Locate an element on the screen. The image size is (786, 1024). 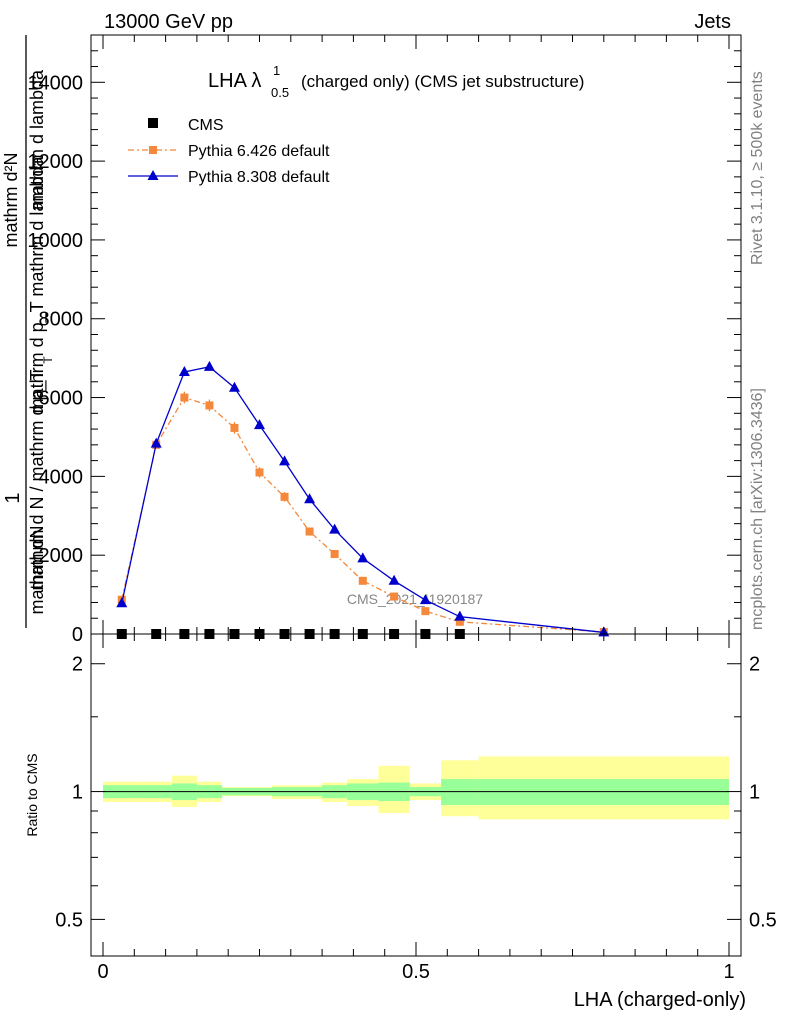
process-label: Jets is located at coordinates (712, 22).